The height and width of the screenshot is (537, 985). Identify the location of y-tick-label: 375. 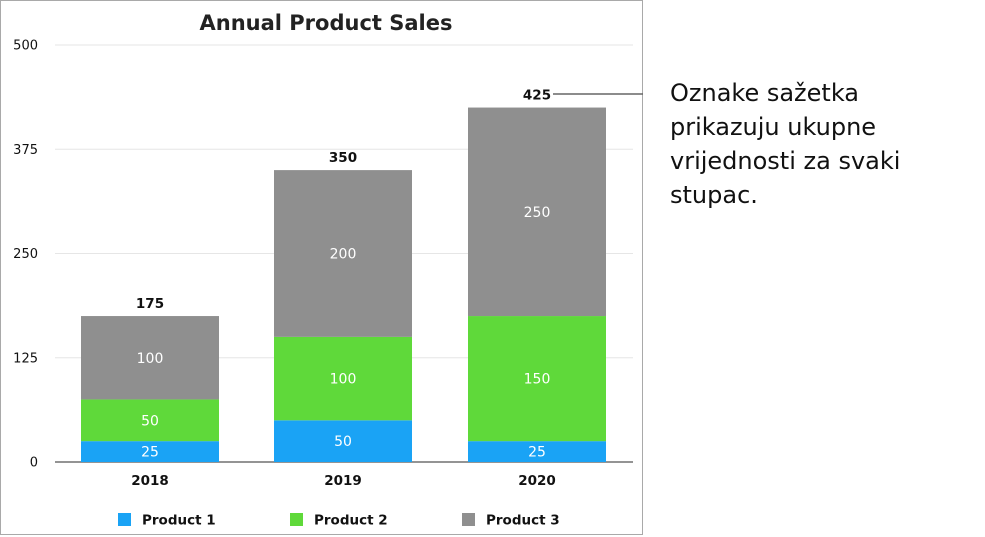
(25, 150).